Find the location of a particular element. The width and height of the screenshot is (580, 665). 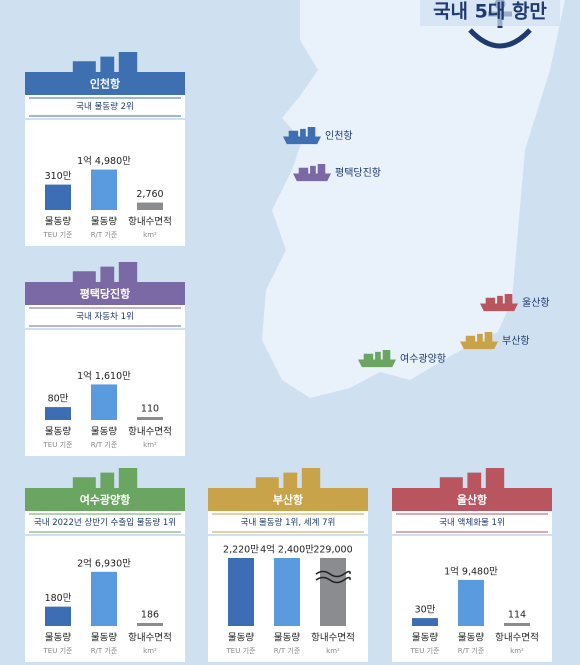

value-label: 186 is located at coordinates (150, 615).